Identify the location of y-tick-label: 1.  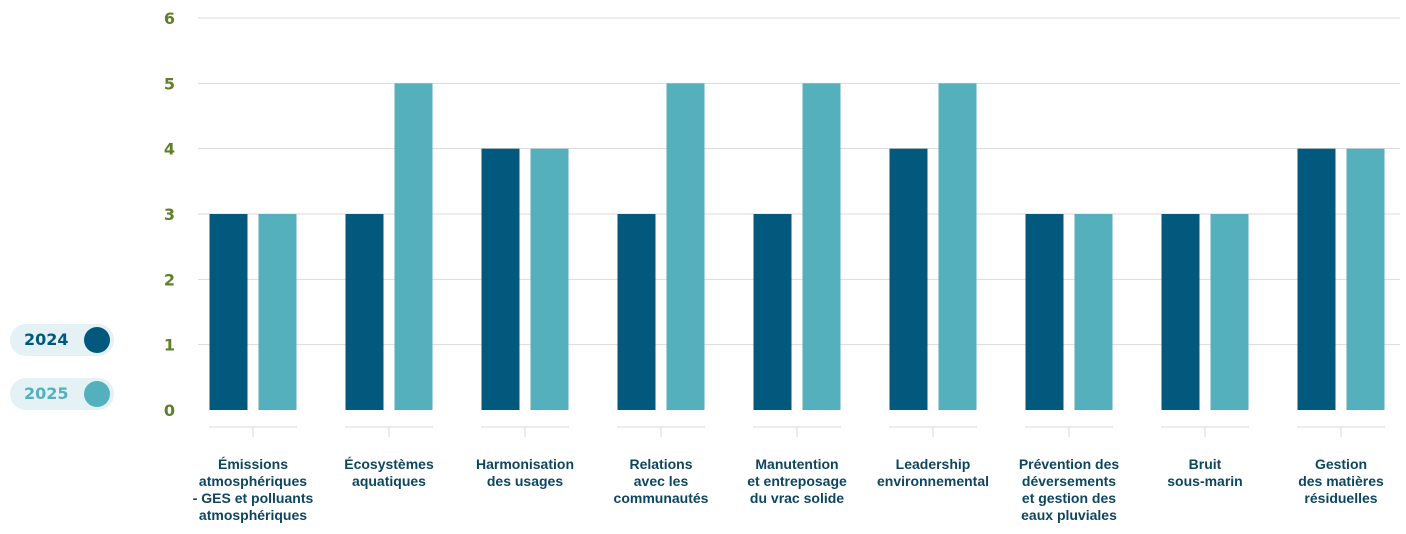
(169, 345).